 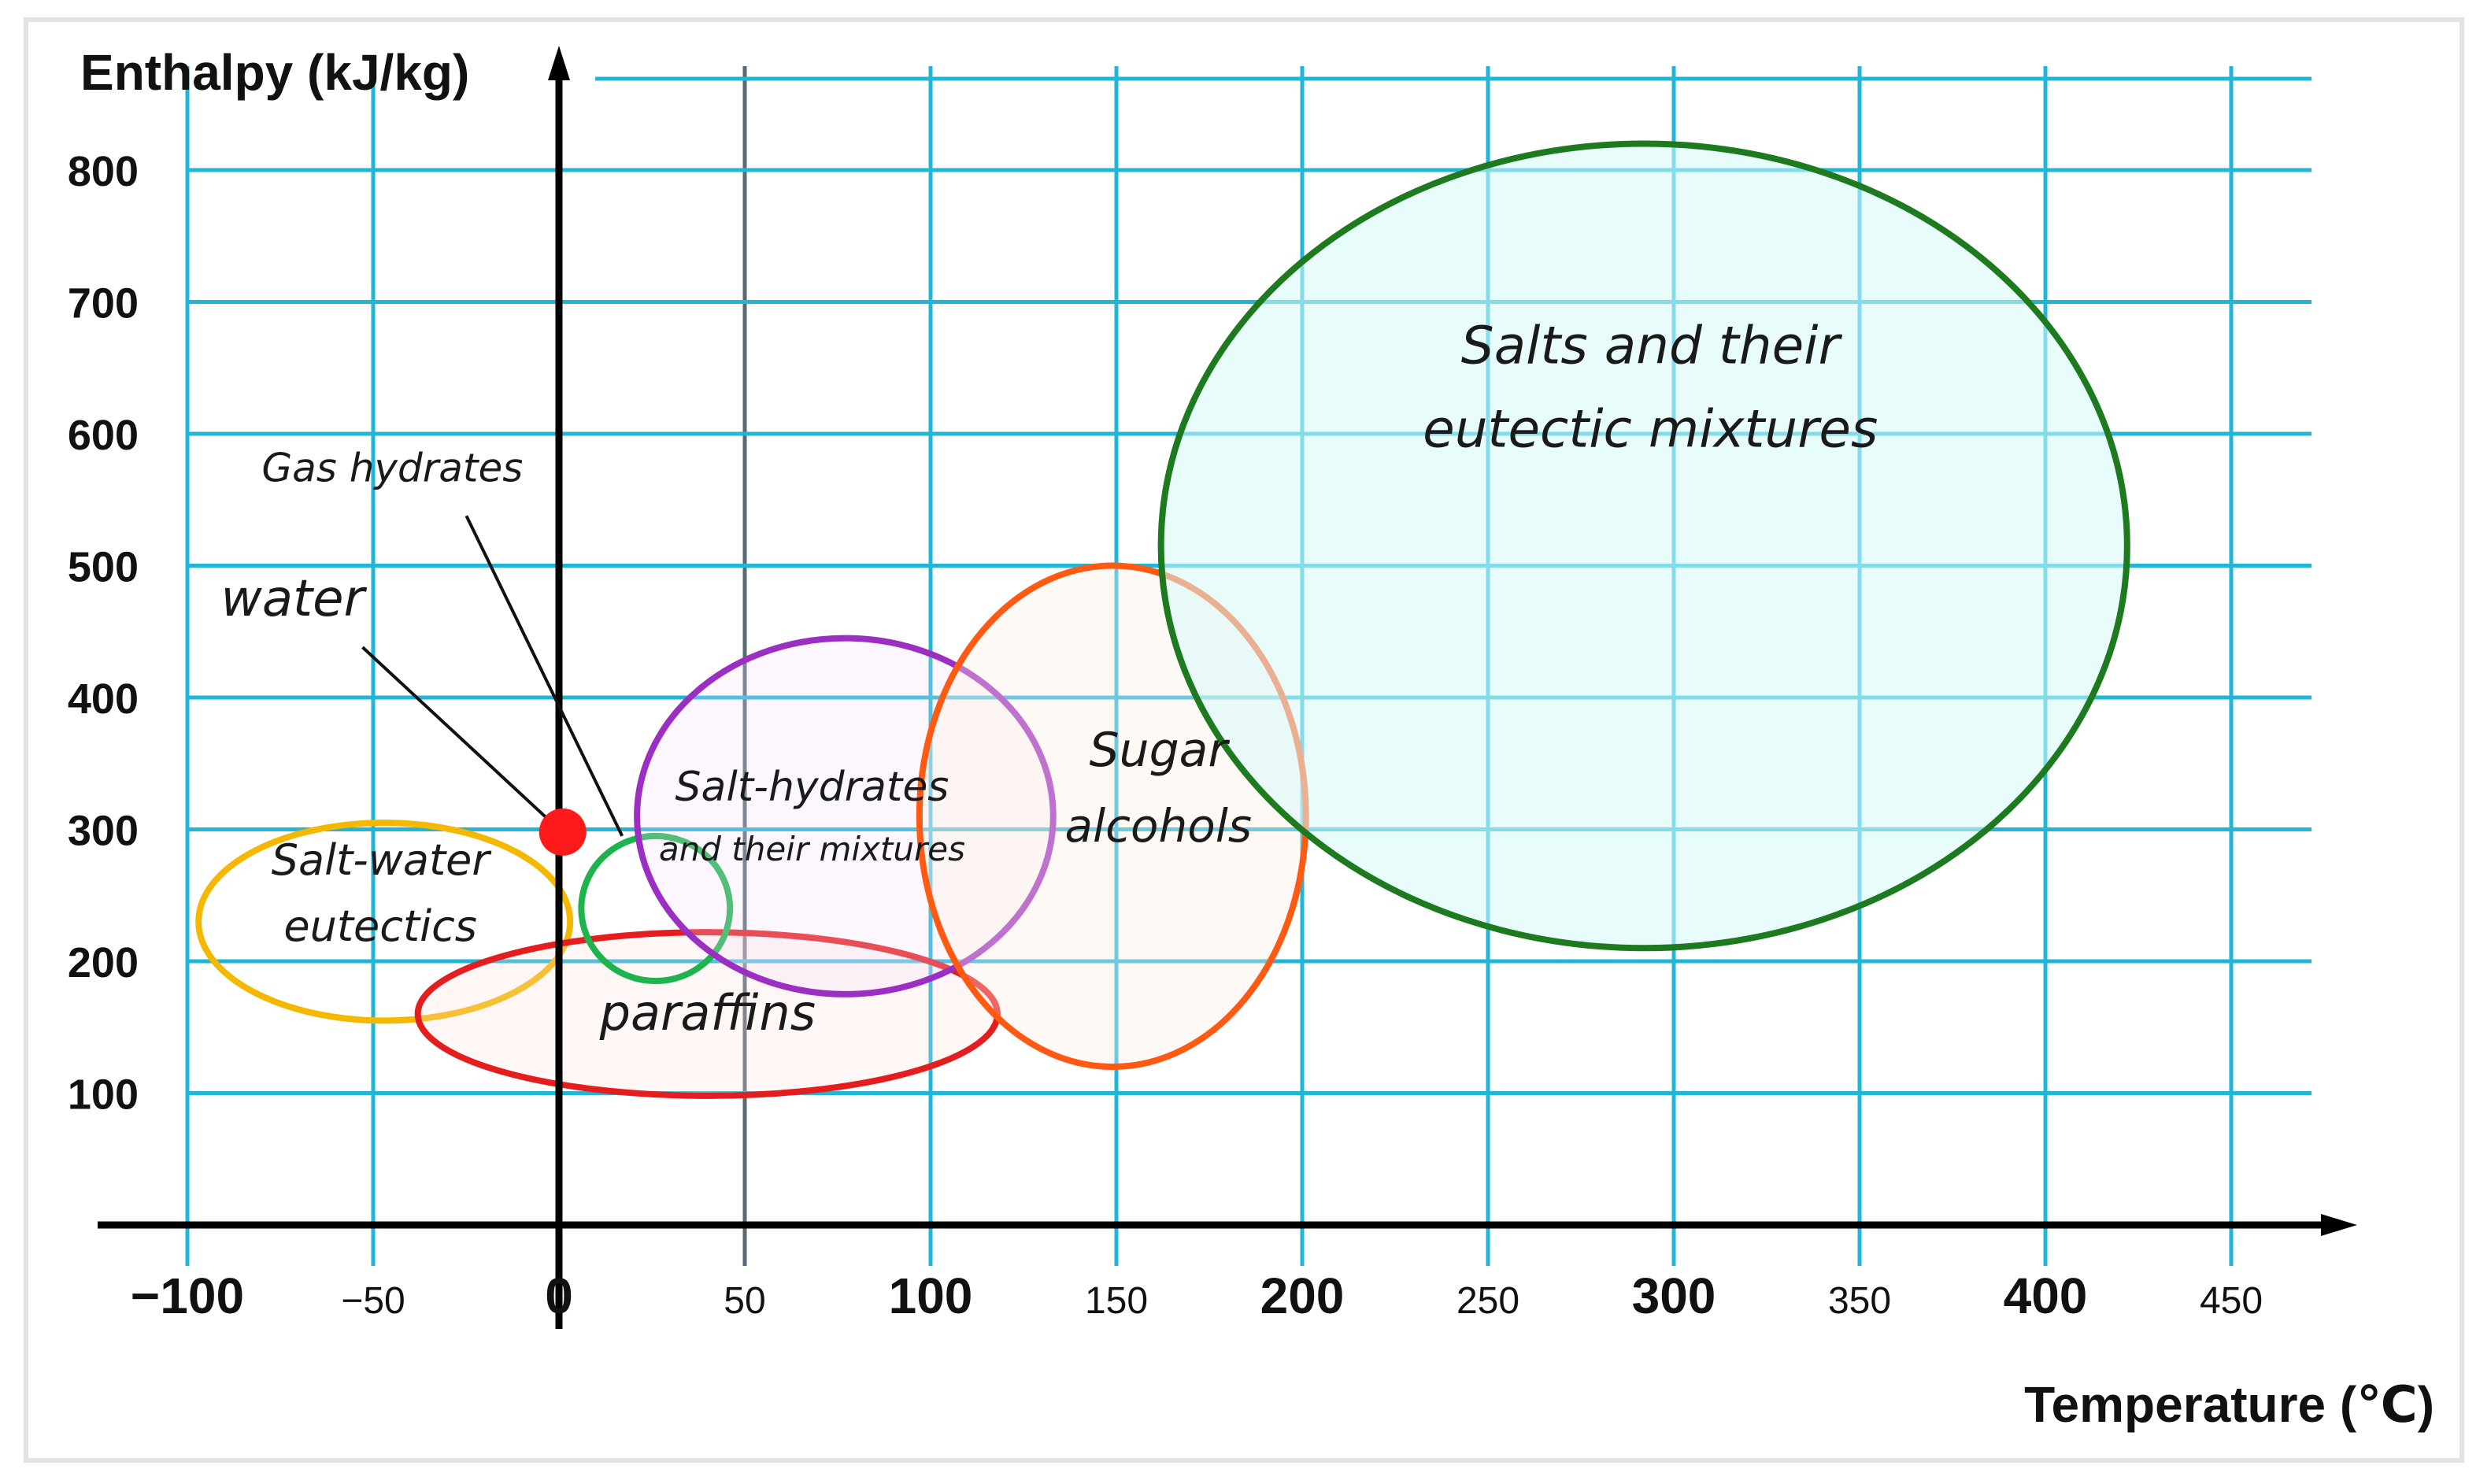 What do you see at coordinates (559, 63) in the screenshot?
I see `y-axis-arrow` at bounding box center [559, 63].